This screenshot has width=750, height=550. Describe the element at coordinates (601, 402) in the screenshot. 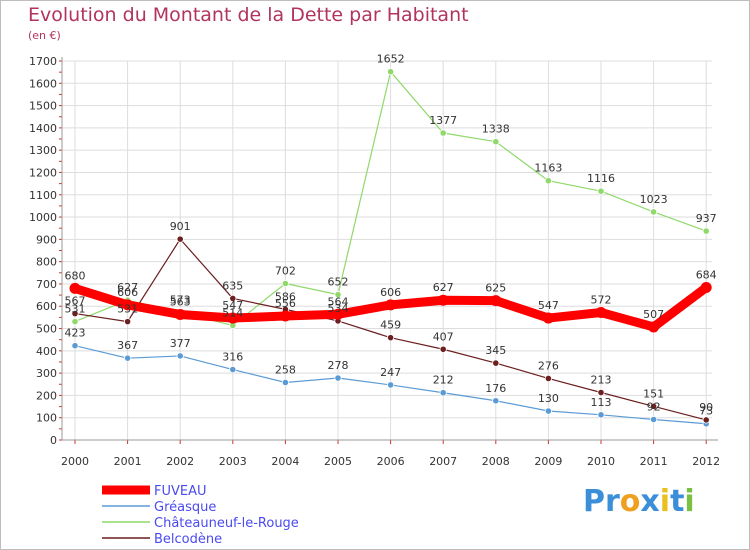

I see `data-label: 113` at that location.